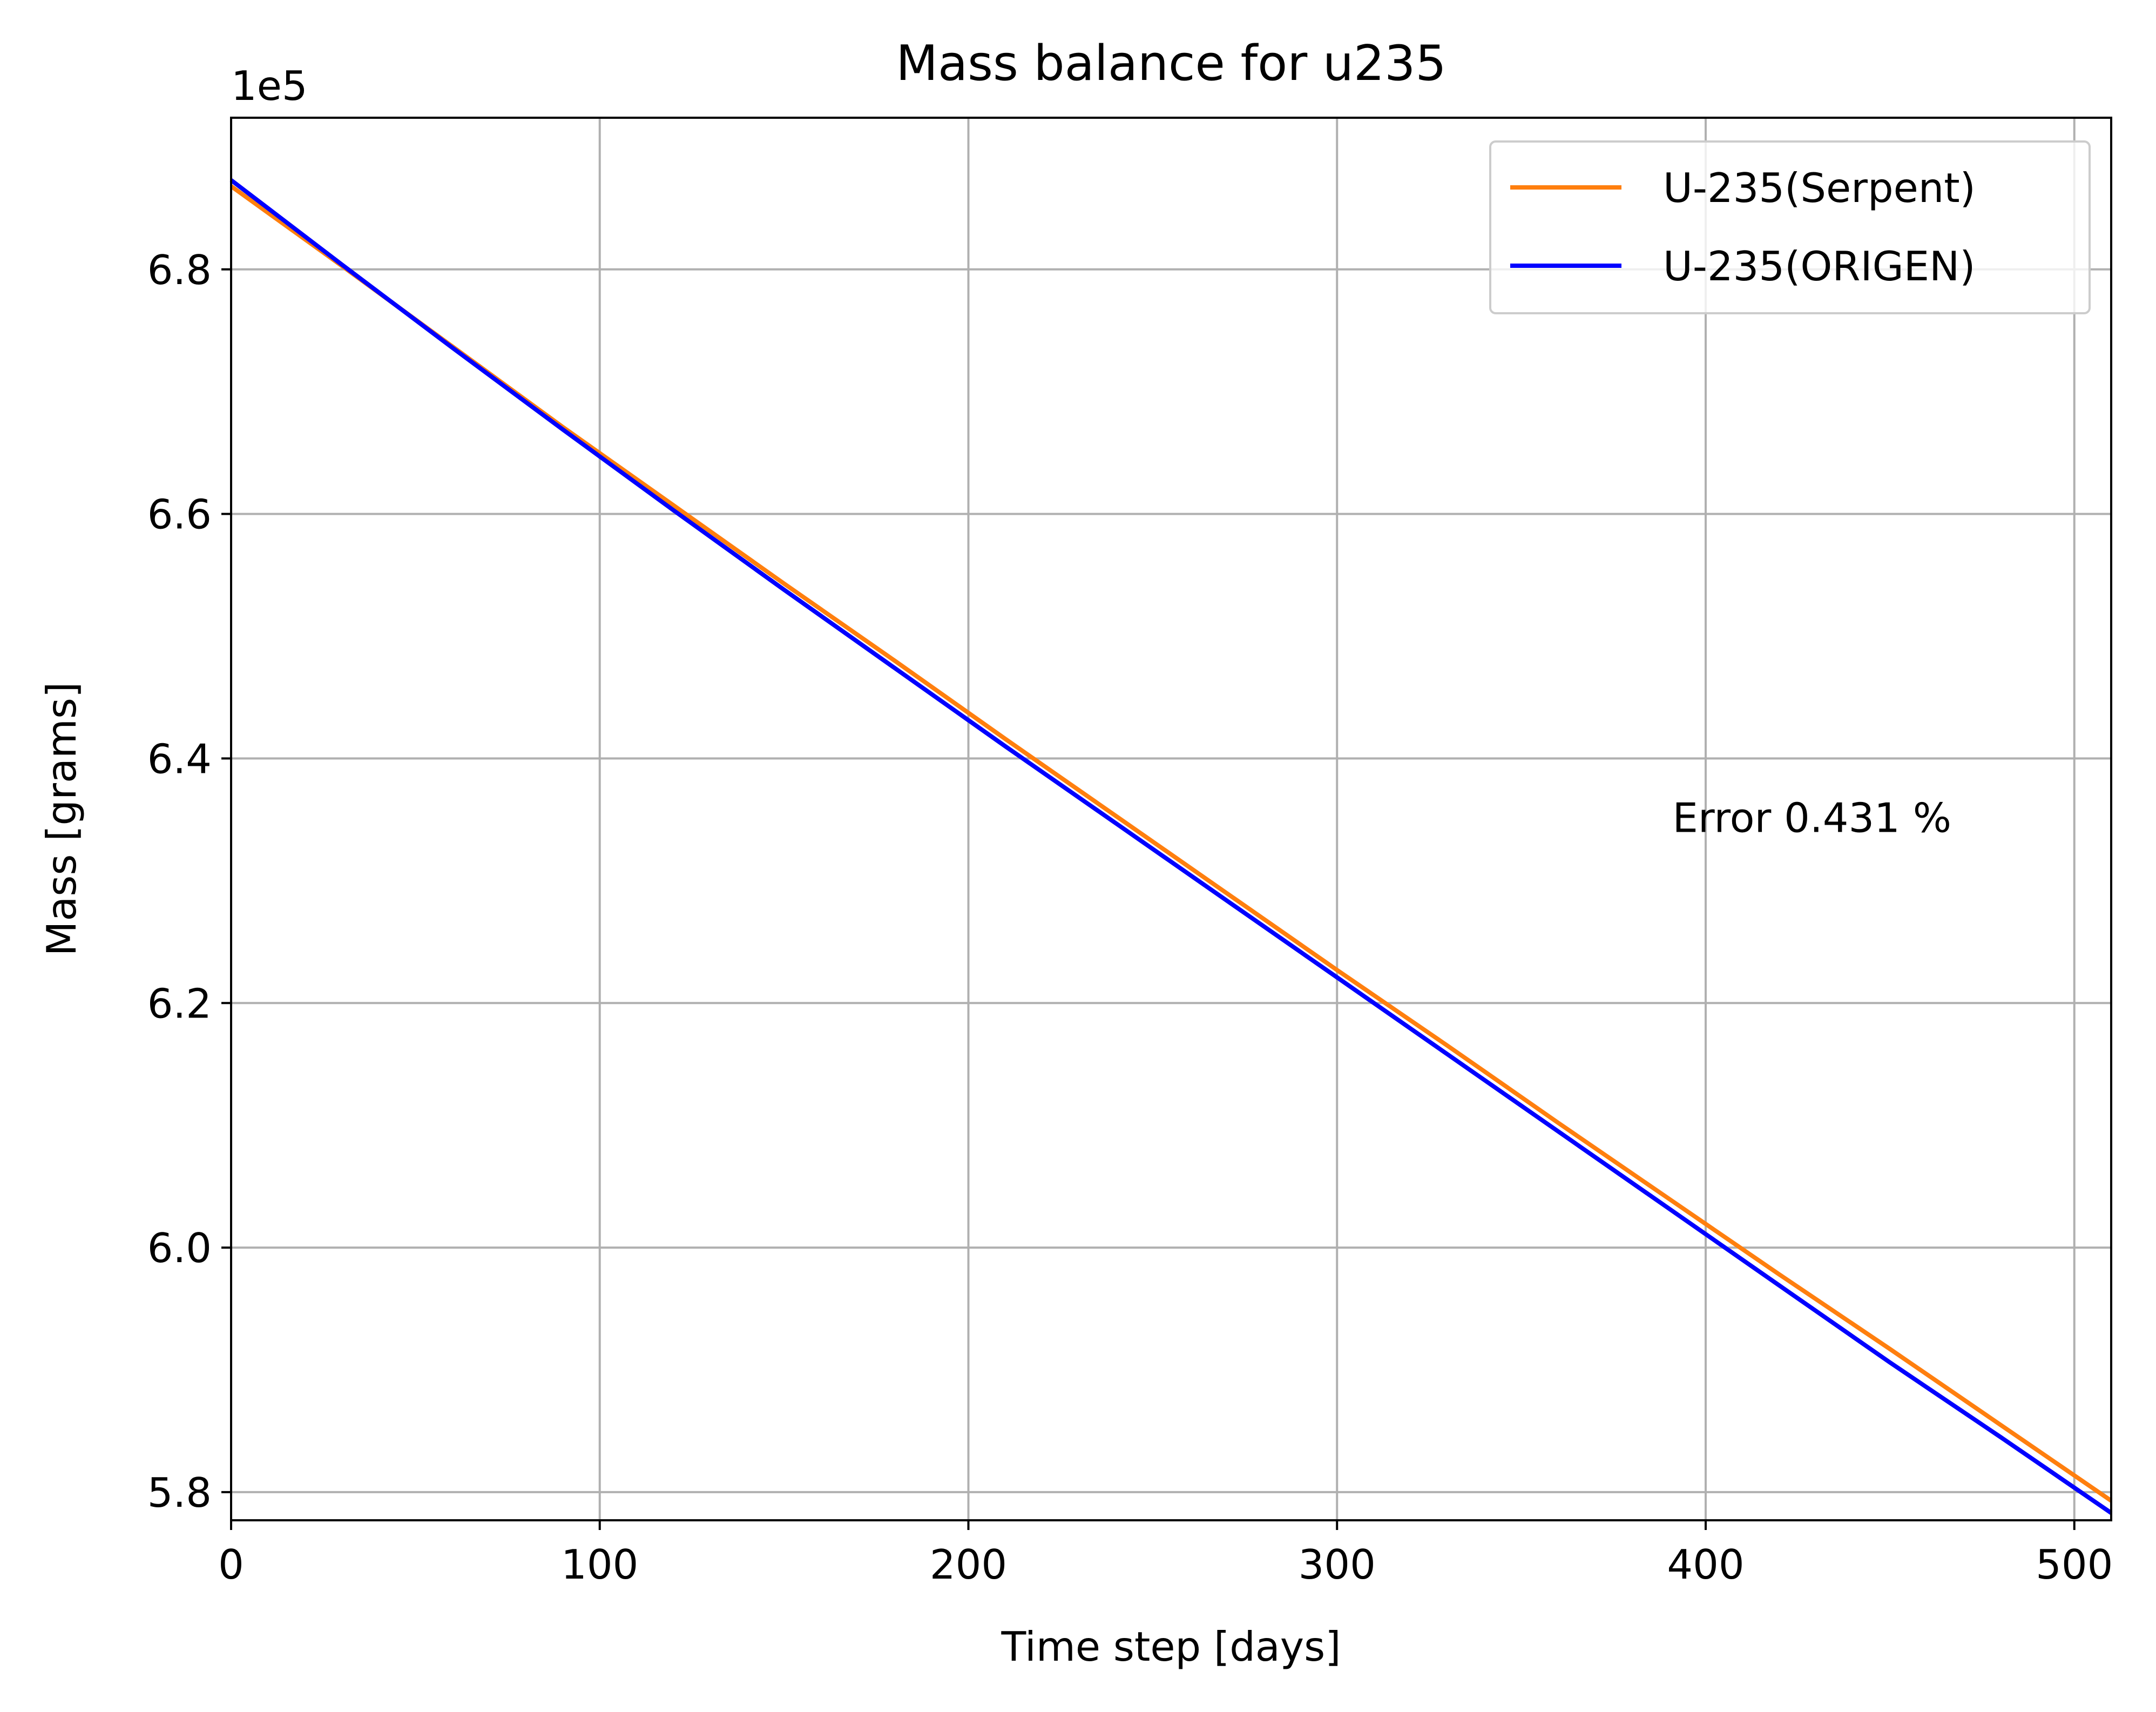 This screenshot has height=1712, width=2156. Describe the element at coordinates (179, 514) in the screenshot. I see `y-tick-label: 6.6` at that location.